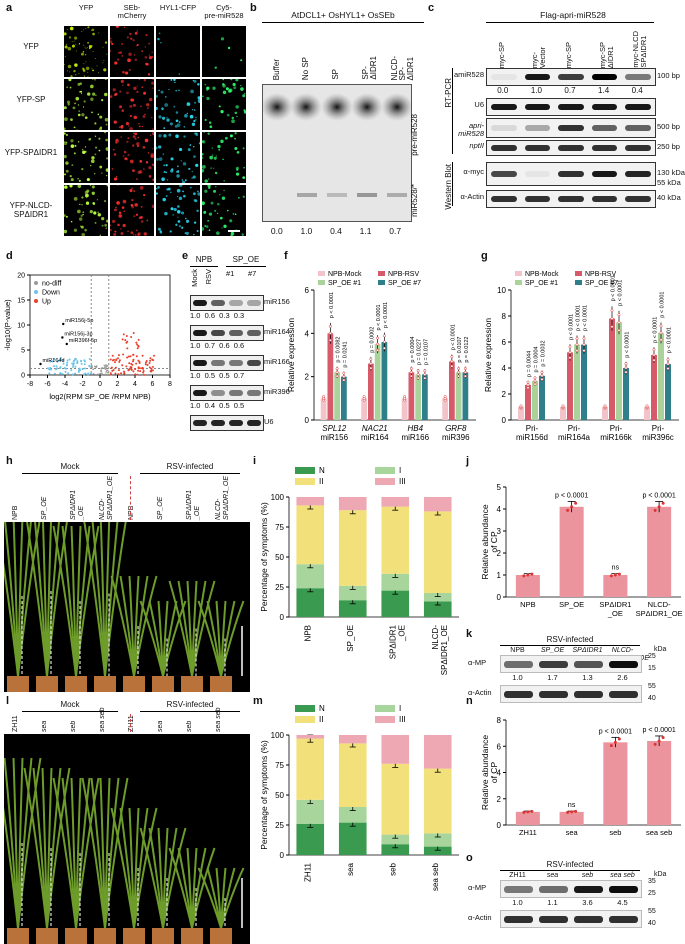  I want to click on mir528-label: miR528/*, so click(414, 200).